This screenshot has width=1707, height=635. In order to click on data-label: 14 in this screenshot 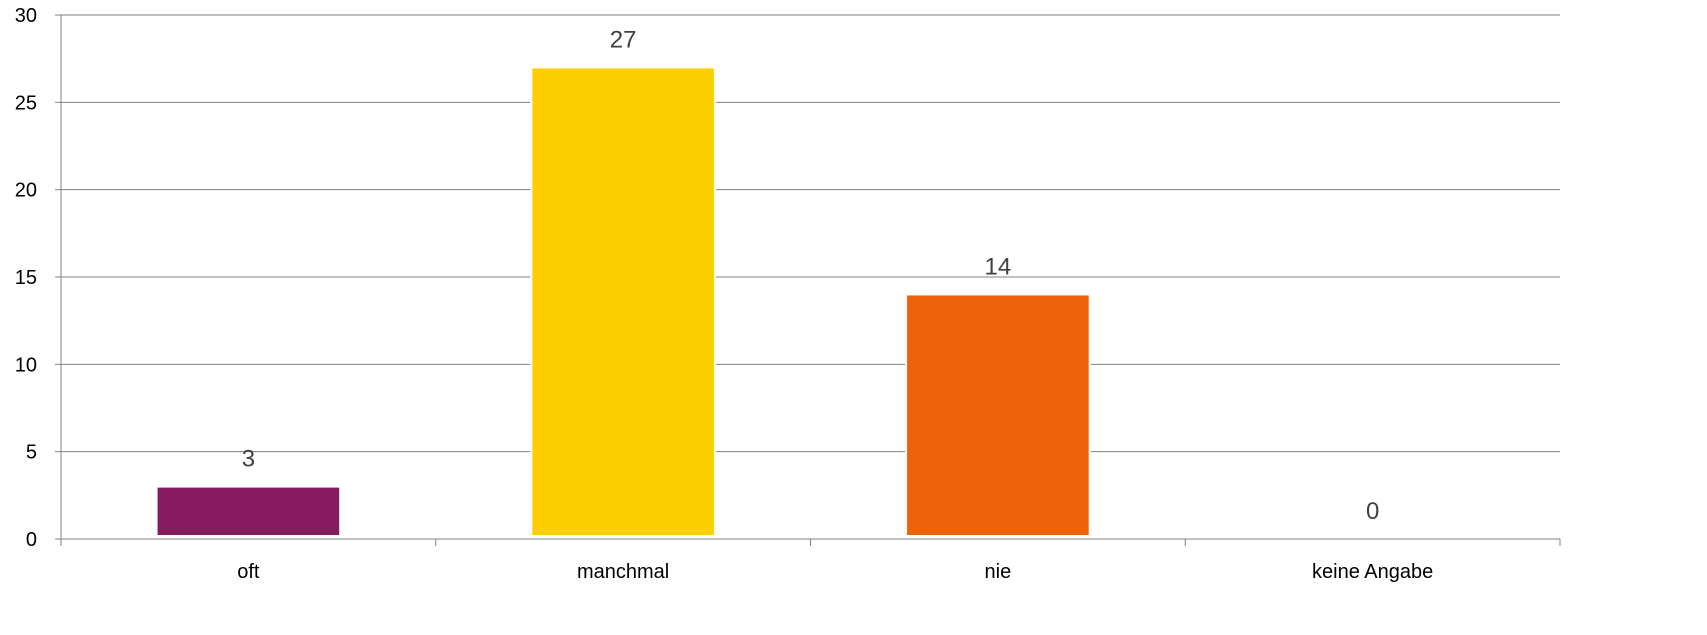, I will do `click(998, 266)`.